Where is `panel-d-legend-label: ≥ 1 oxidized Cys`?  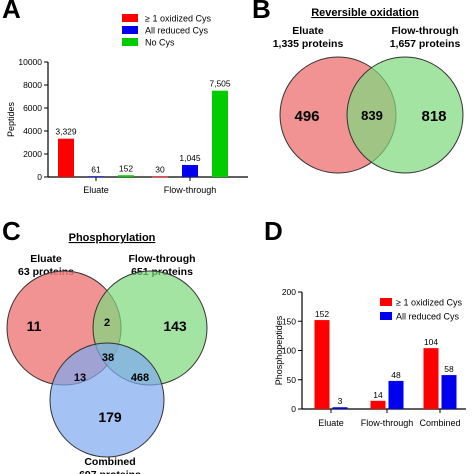 panel-d-legend-label: ≥ 1 oxidized Cys is located at coordinates (429, 303).